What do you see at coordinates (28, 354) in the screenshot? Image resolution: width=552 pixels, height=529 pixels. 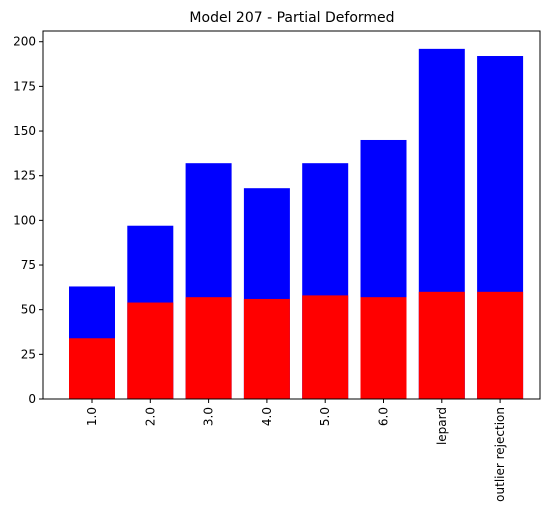 I see `y-tick-label: 25` at bounding box center [28, 354].